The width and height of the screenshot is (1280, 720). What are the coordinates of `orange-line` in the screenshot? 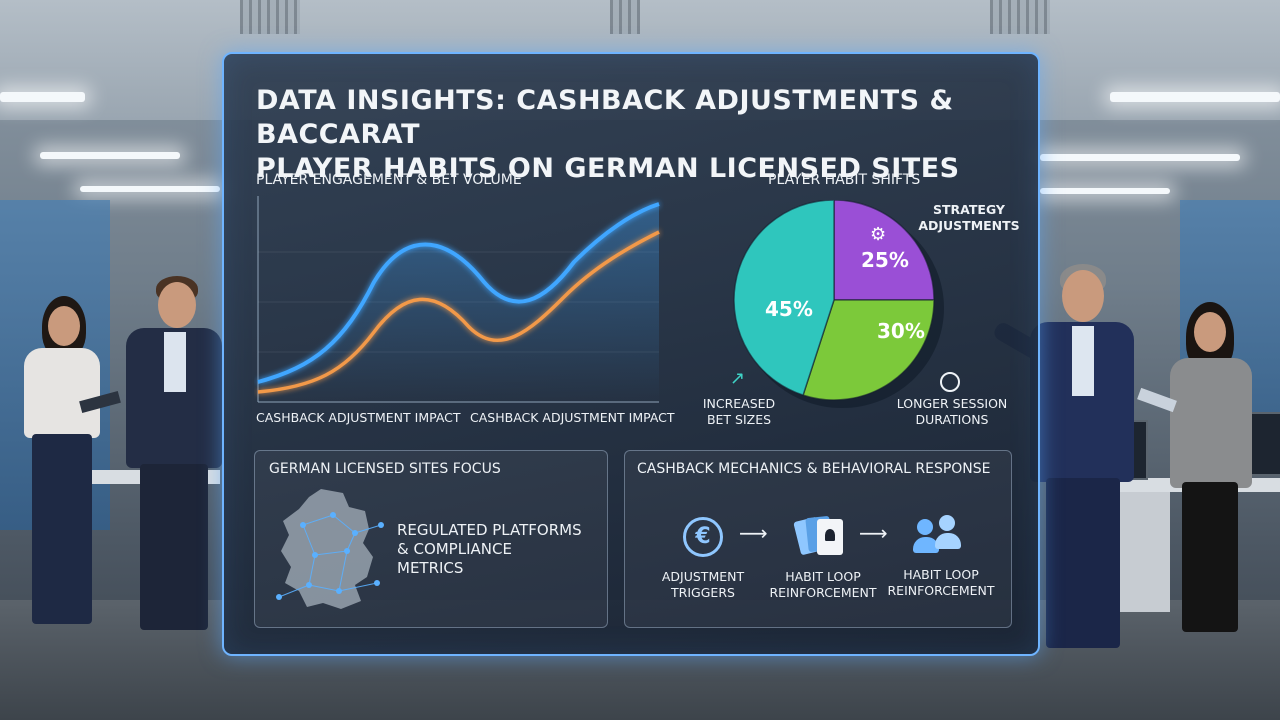 It's located at (458, 312).